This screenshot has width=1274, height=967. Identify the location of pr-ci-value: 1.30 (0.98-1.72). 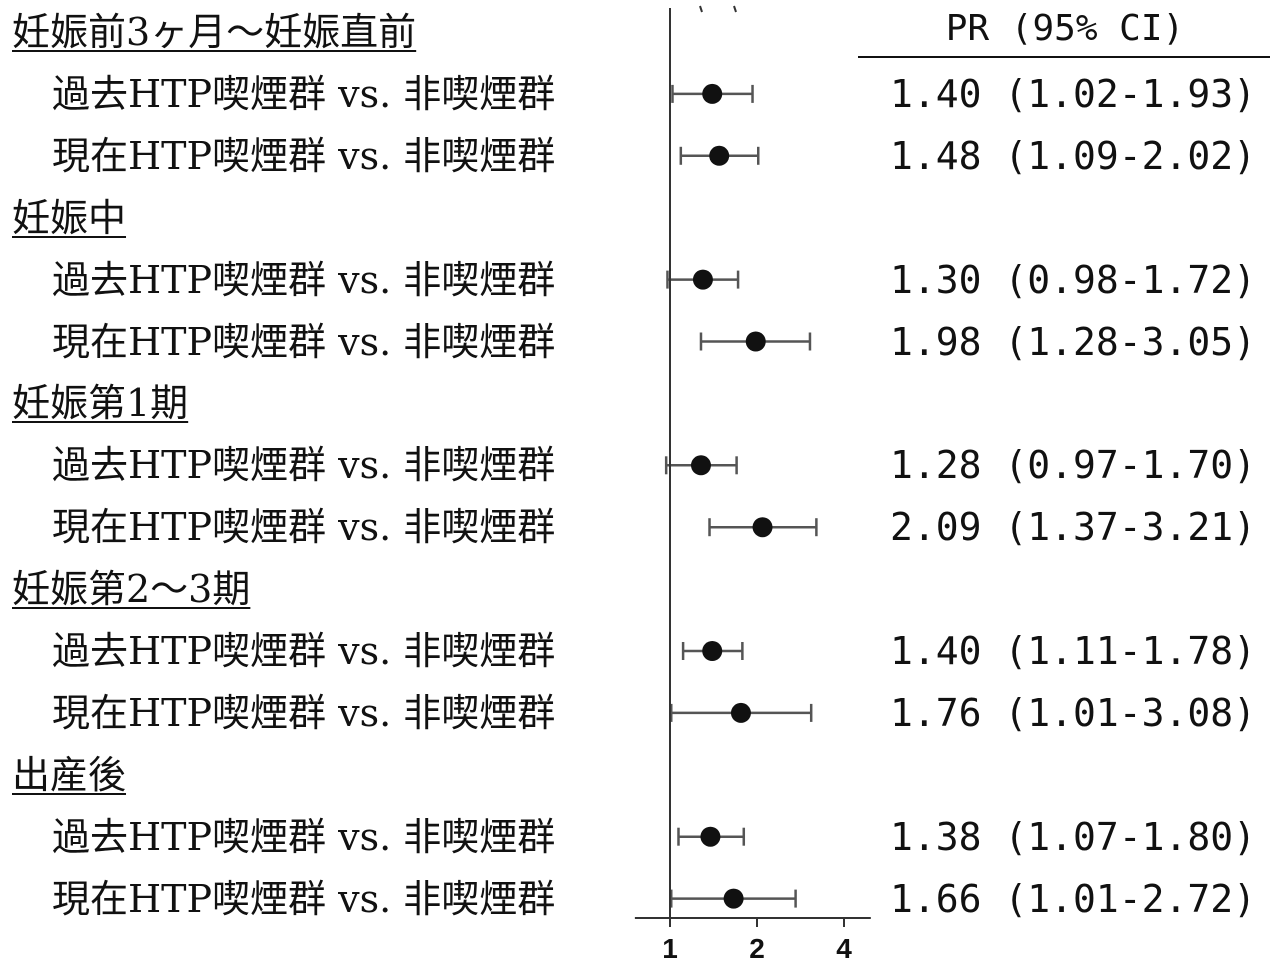
(1073, 279).